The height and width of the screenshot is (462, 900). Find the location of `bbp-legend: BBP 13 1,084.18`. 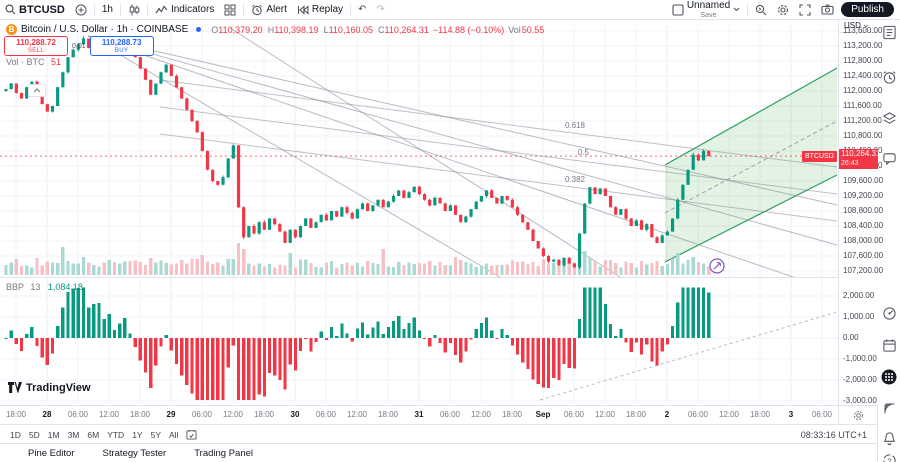

bbp-legend: BBP 13 1,084.18 is located at coordinates (44, 287).